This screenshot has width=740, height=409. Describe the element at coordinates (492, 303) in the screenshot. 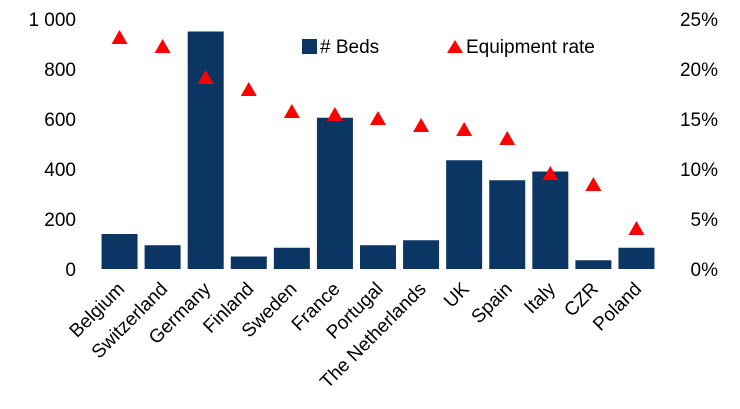

I see `category-label: Spain` at that location.